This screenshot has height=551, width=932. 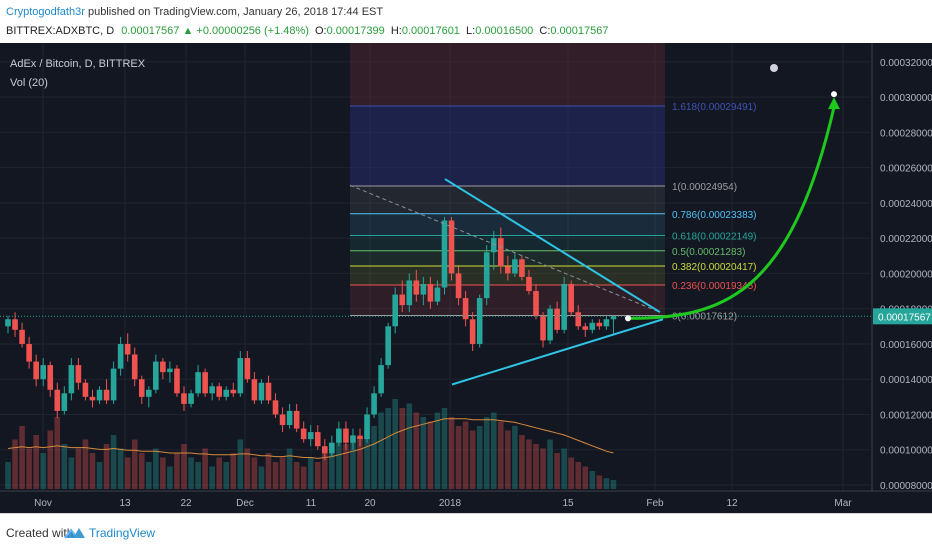 I want to click on fib-level-label: 0.5(0.00021283), so click(x=708, y=252).